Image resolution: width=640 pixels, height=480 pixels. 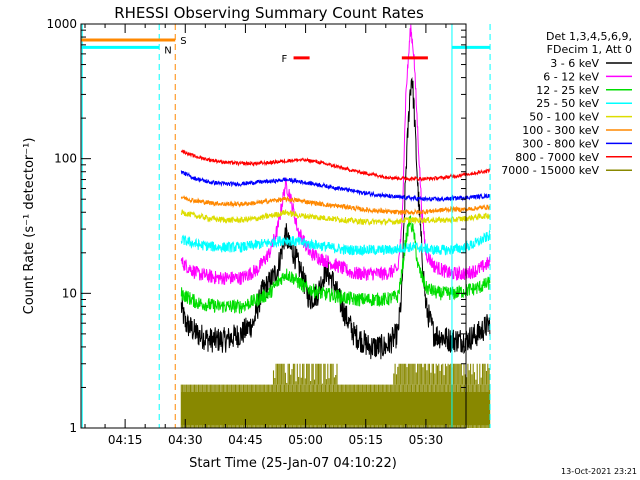 I want to click on flag-label: S, so click(x=183, y=41).